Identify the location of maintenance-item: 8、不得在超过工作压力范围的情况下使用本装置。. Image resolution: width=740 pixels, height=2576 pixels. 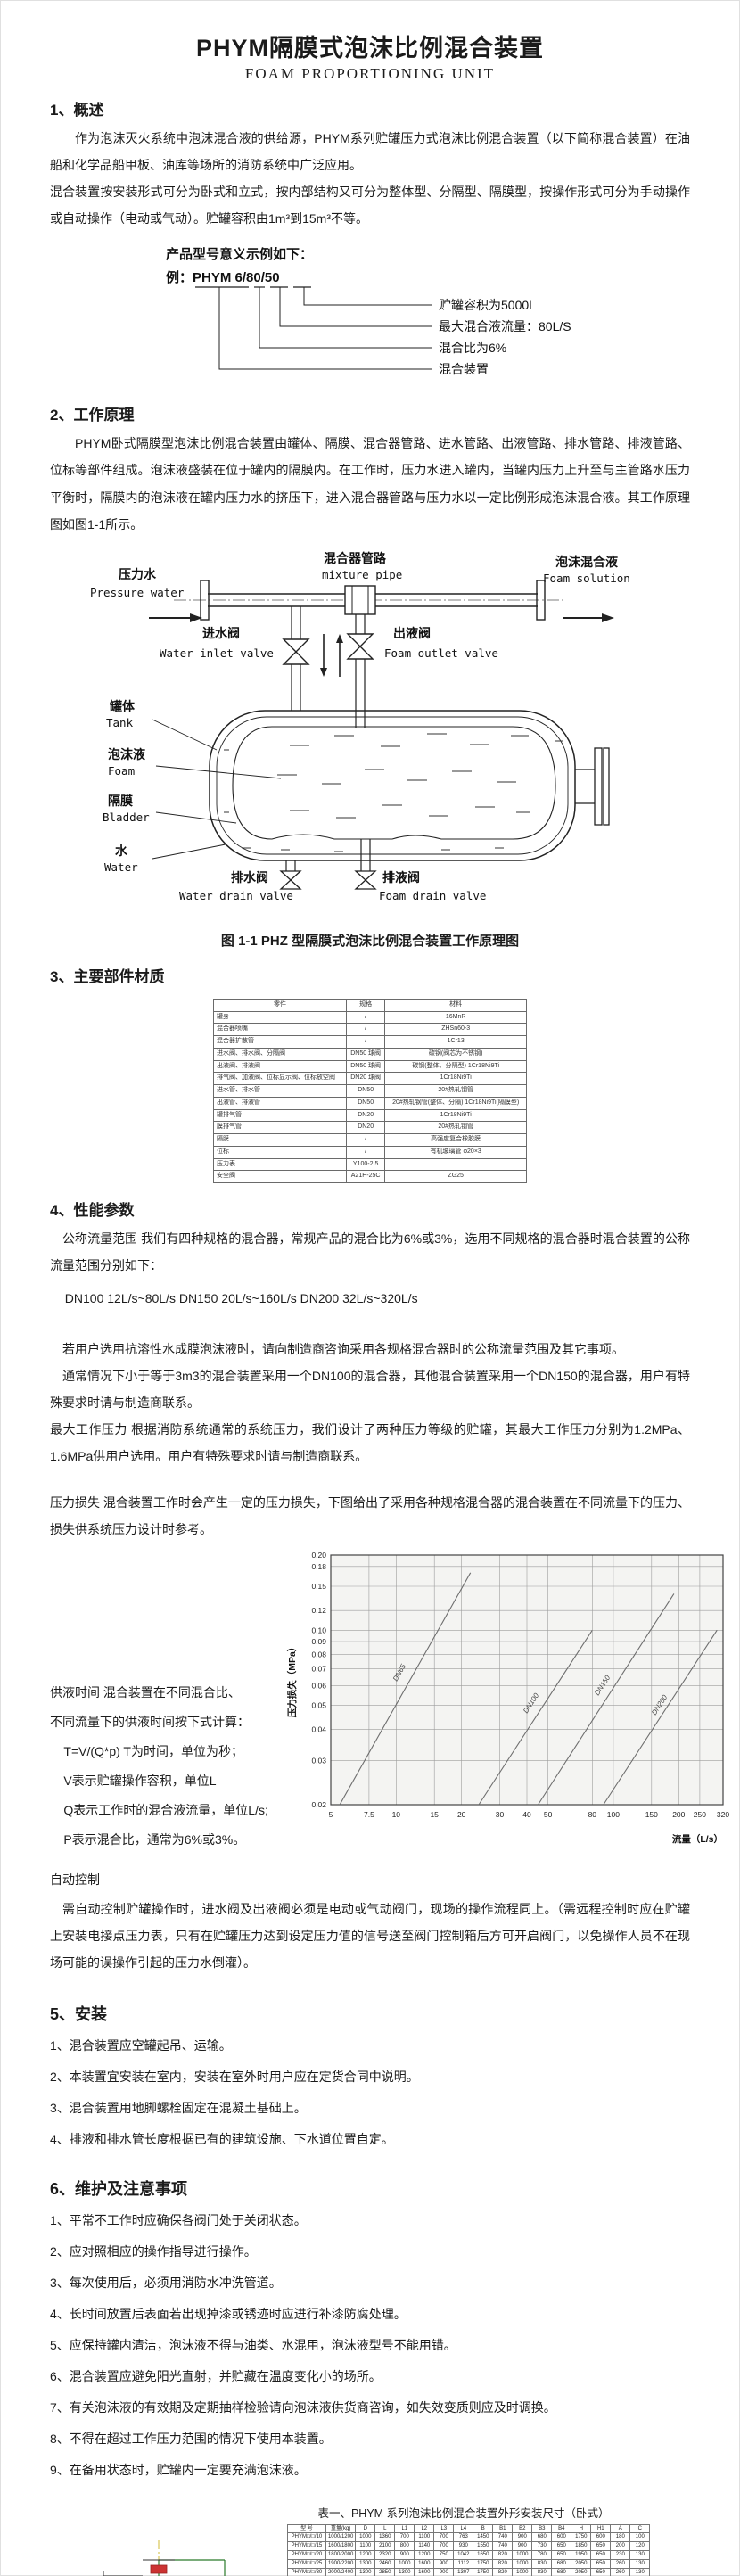
(191, 2438).